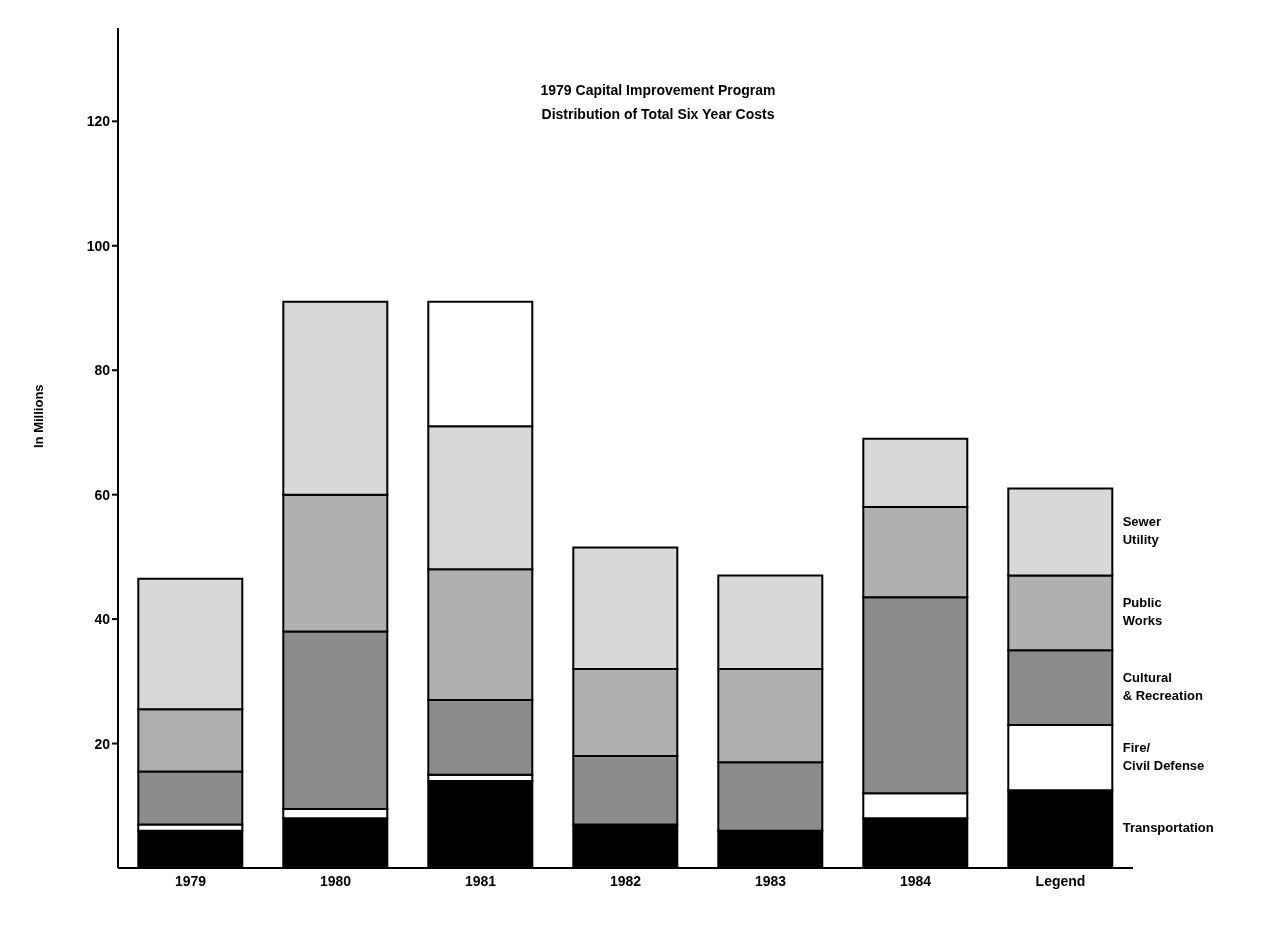 This screenshot has height=928, width=1281. What do you see at coordinates (1142, 531) in the screenshot?
I see `series-label: Sewer Utility` at bounding box center [1142, 531].